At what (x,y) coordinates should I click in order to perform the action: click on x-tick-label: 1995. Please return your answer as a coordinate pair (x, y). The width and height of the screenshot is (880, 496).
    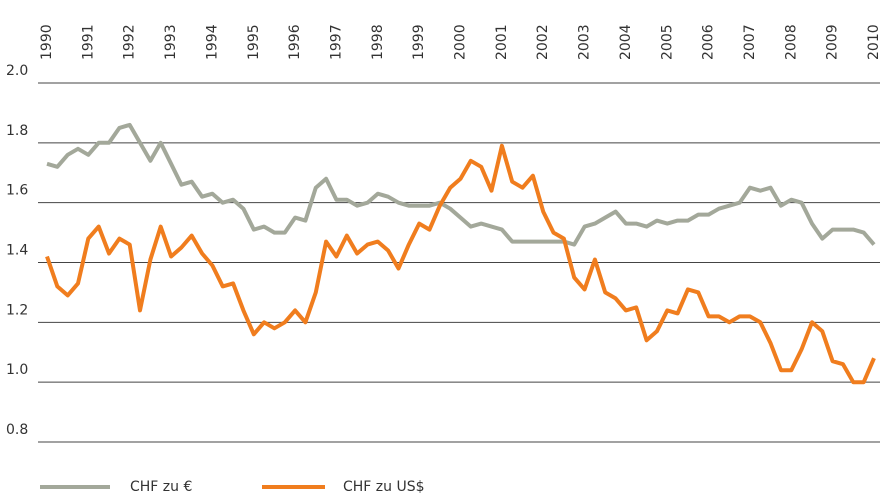
    Looking at the image, I should click on (254, 42).